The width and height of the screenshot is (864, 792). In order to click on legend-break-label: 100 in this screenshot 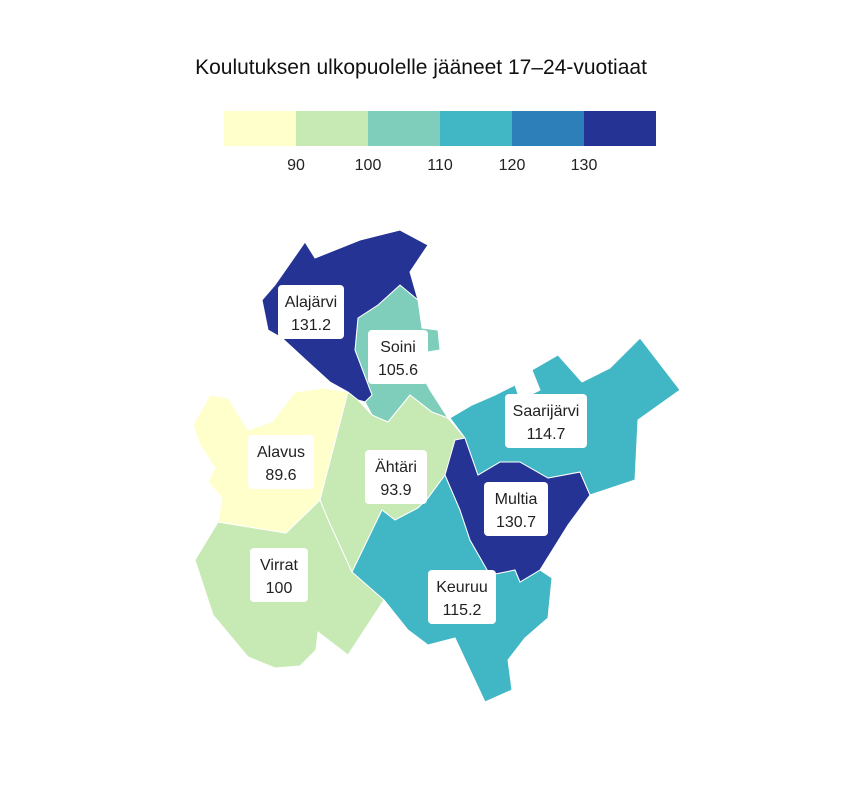, I will do `click(368, 165)`.